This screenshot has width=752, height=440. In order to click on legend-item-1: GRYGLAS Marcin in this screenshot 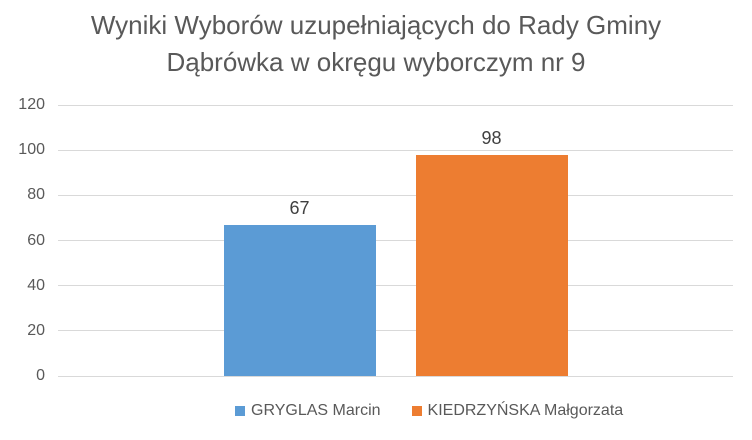, I will do `click(308, 411)`.